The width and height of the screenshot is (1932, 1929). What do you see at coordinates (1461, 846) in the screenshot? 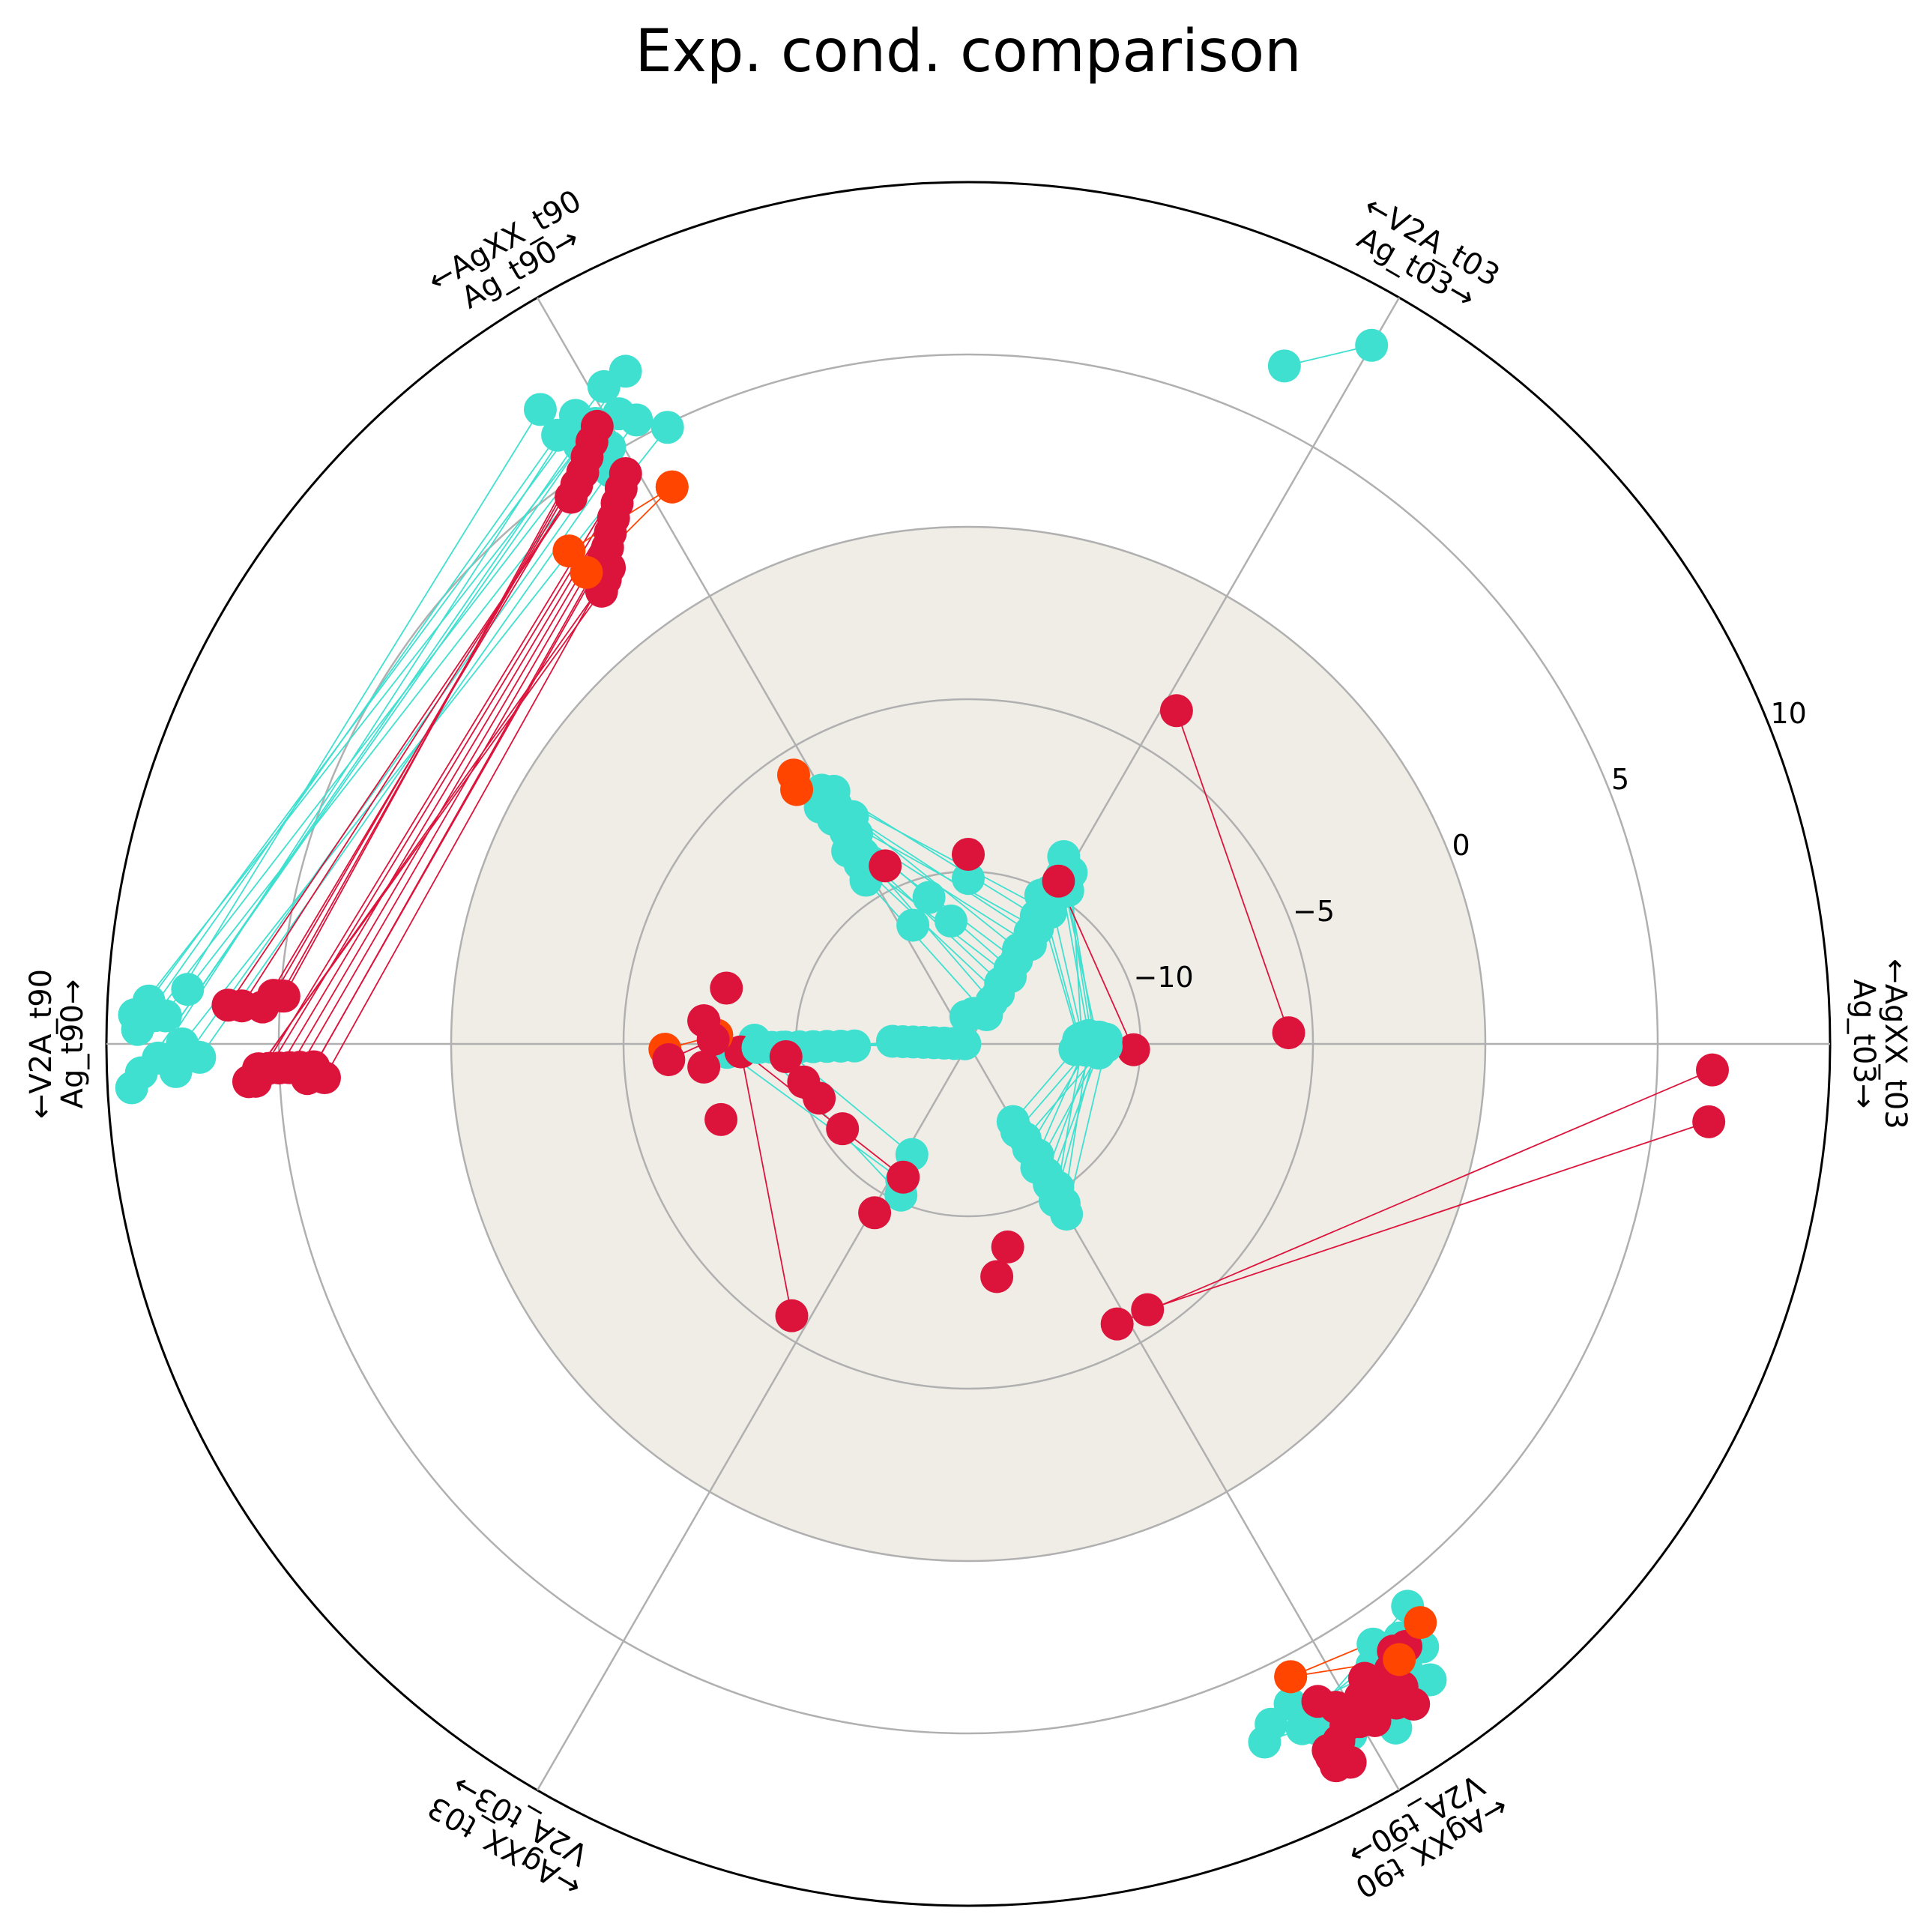
I see `radial-tick-label: 0` at bounding box center [1461, 846].